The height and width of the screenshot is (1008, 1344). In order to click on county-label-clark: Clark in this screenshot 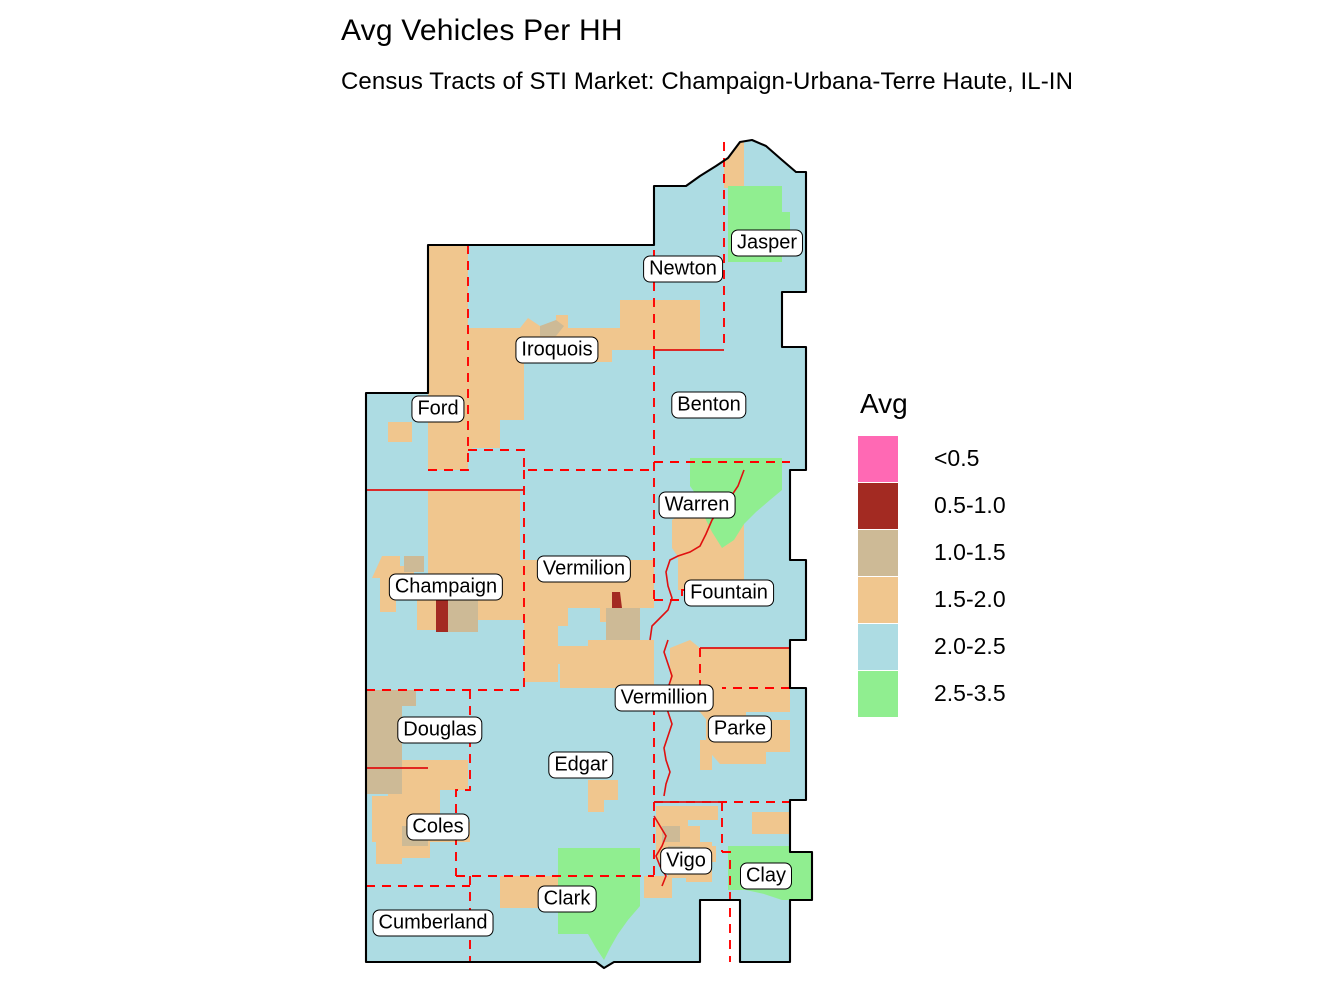, I will do `click(567, 899)`.